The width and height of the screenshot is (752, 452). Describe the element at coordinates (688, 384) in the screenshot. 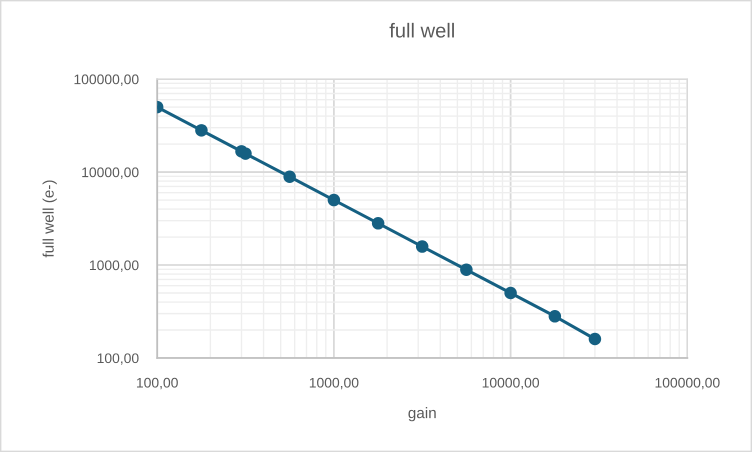

I see `x-tick-label: 100000,00` at that location.